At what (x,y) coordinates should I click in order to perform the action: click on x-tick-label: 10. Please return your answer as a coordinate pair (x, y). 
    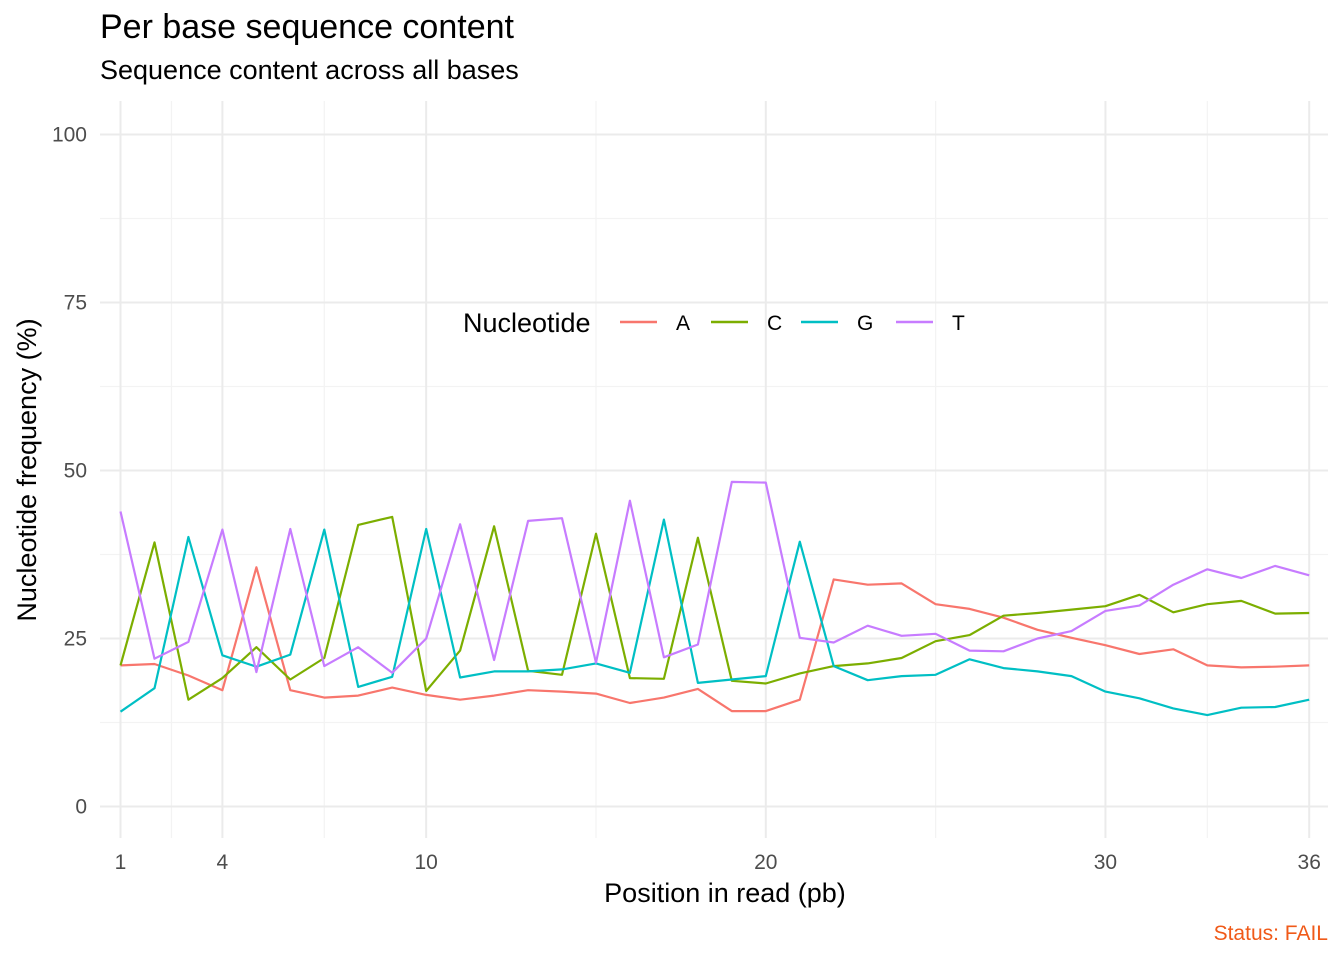
    Looking at the image, I should click on (425, 862).